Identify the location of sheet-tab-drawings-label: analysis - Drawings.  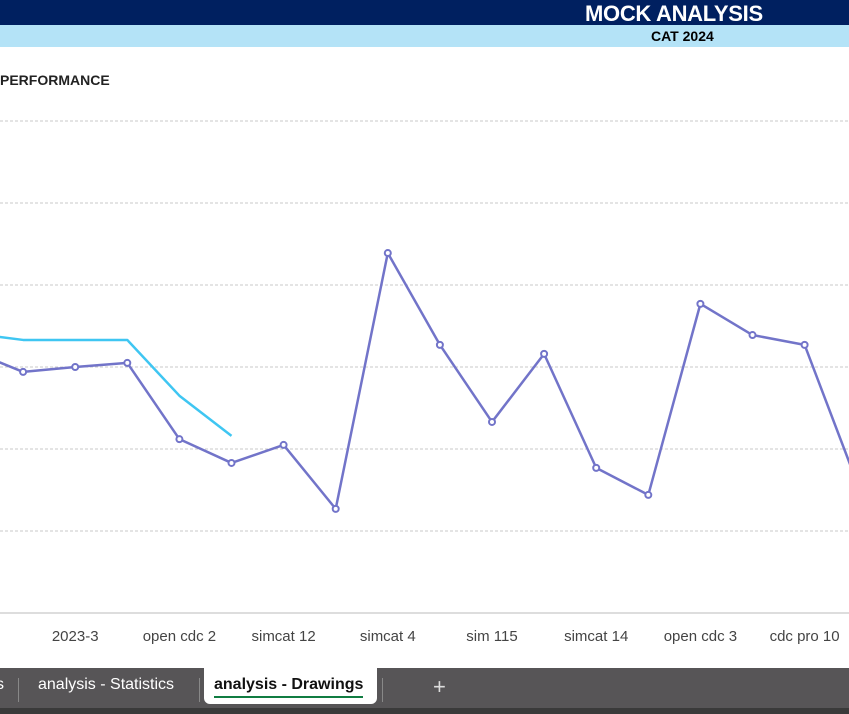
(289, 687).